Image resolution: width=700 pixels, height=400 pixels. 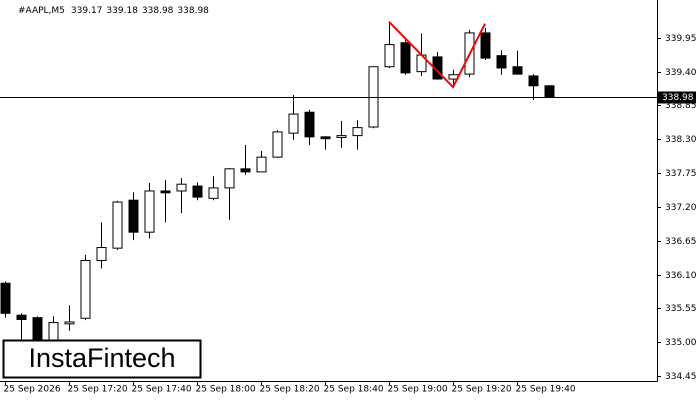 What do you see at coordinates (98, 390) in the screenshot?
I see `x-tick-label: 25 Sep 17:20` at bounding box center [98, 390].